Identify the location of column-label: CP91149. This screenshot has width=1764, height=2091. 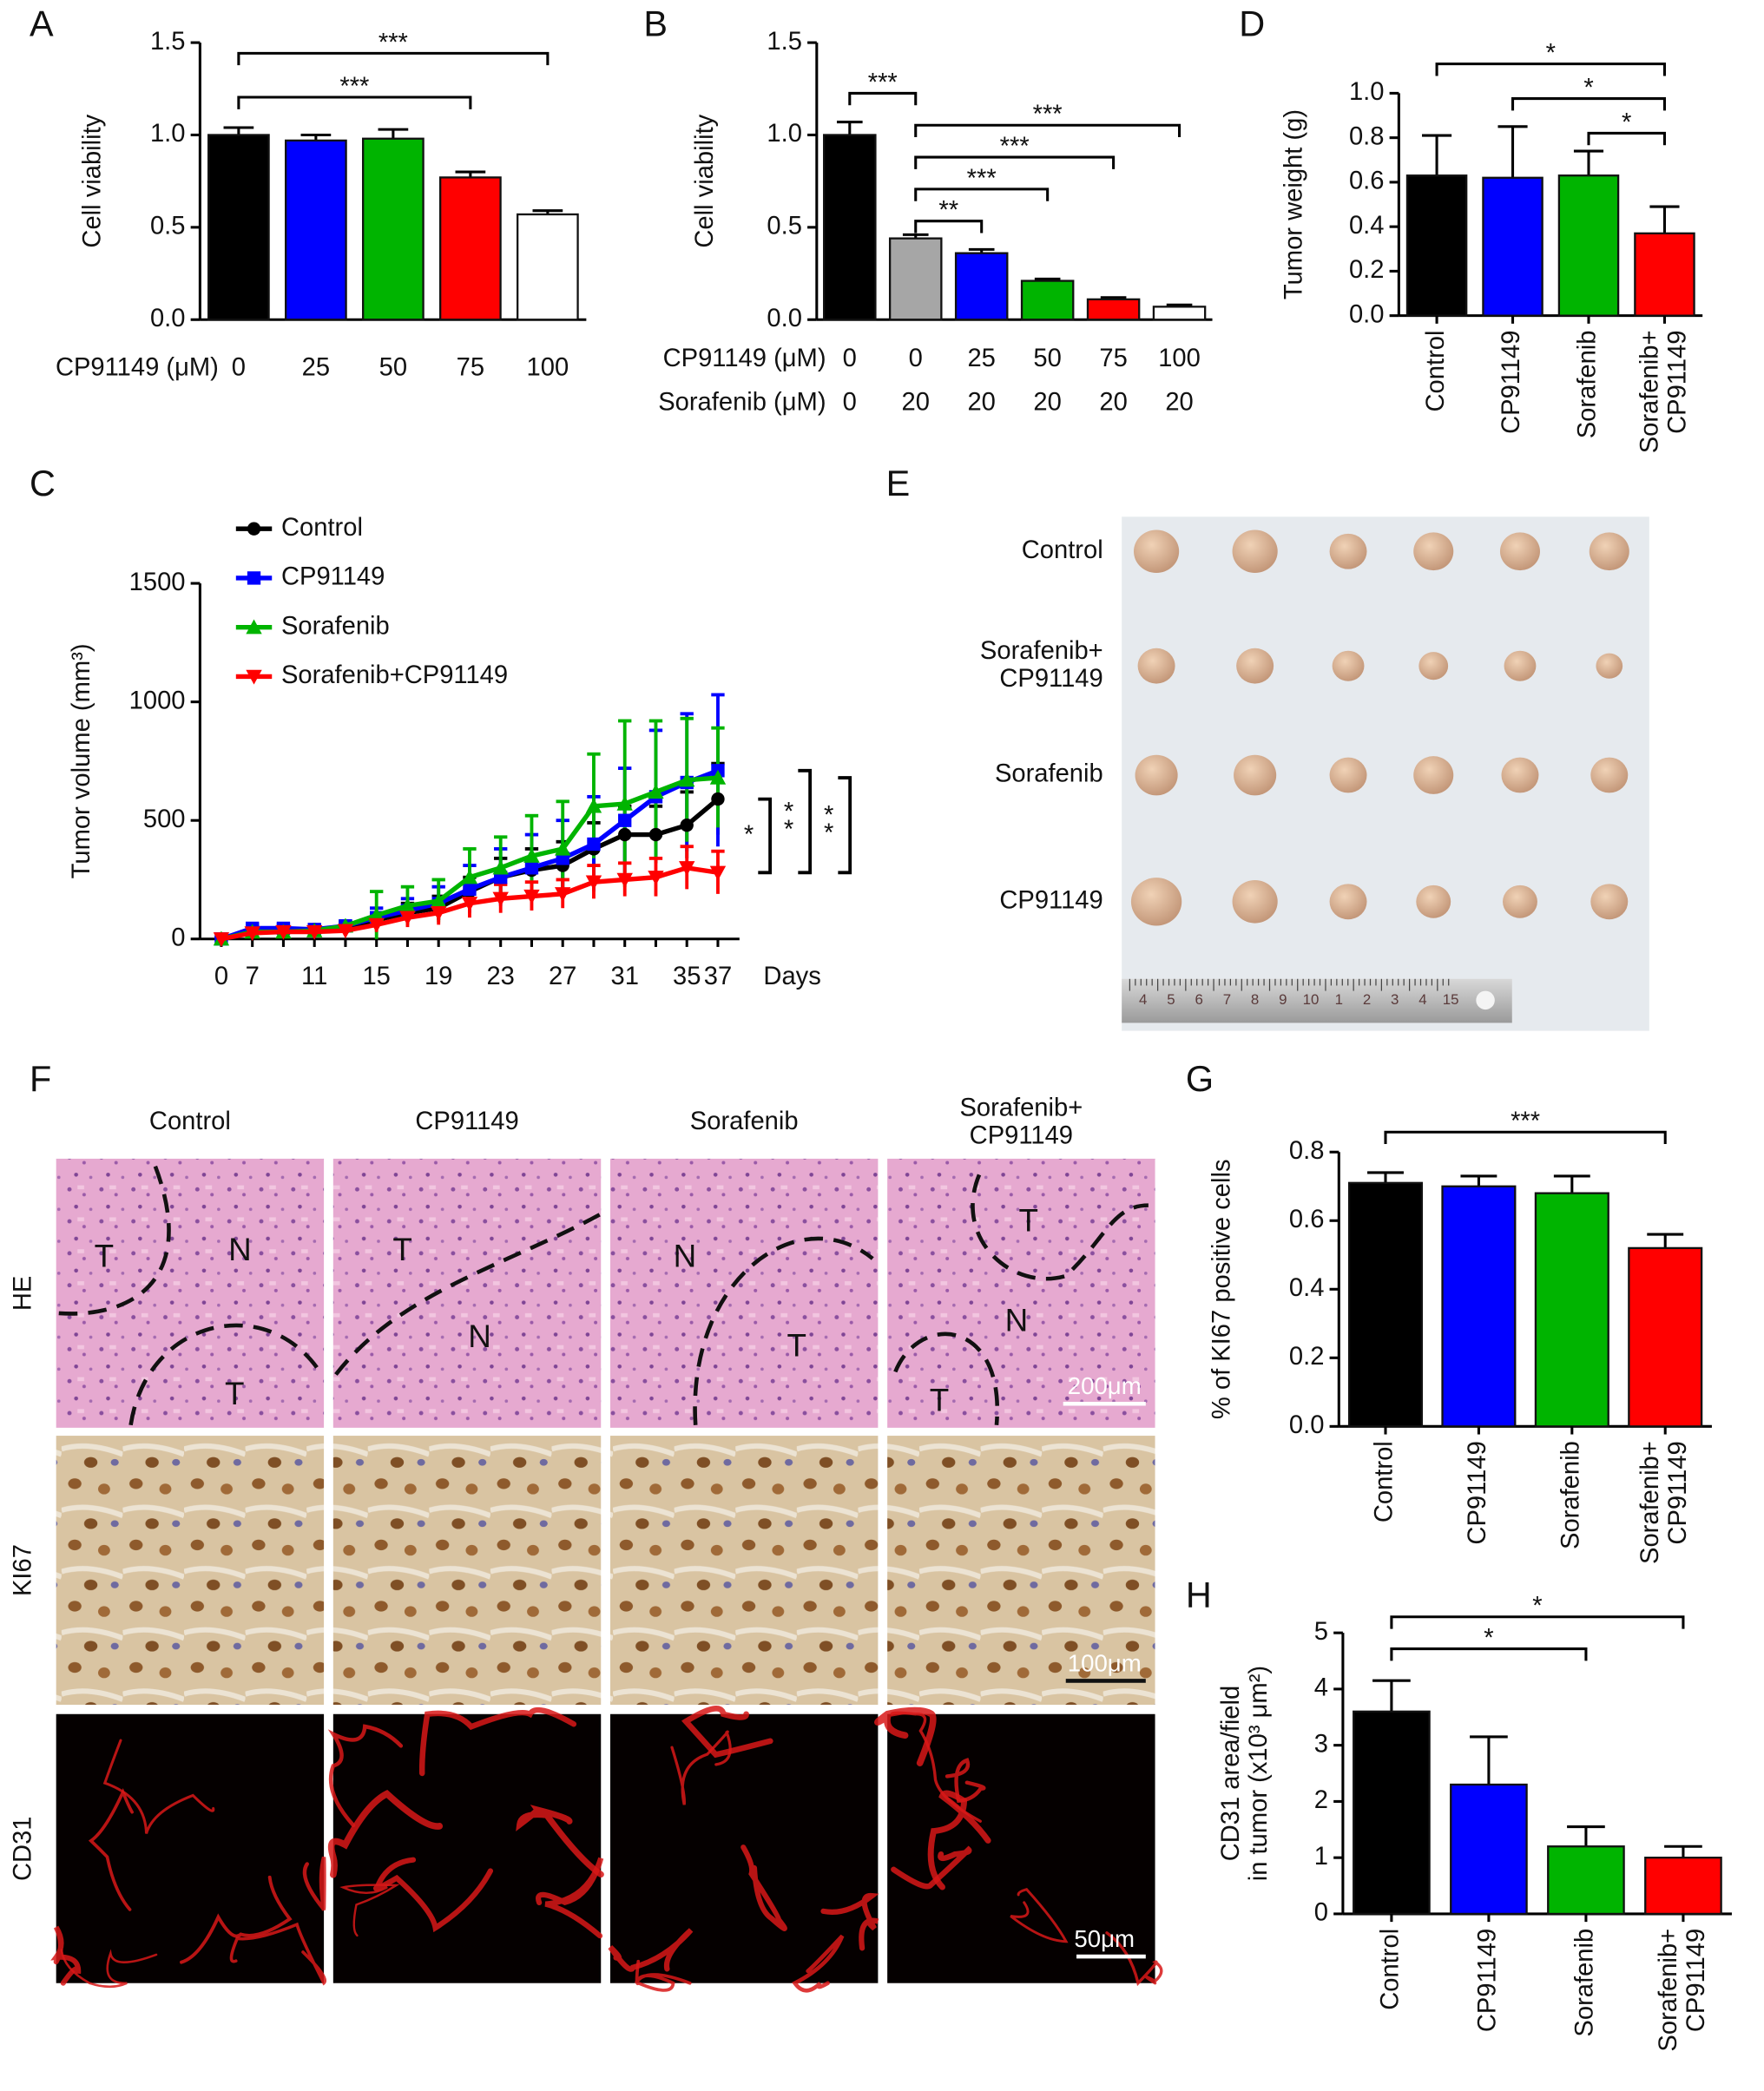
(467, 1121).